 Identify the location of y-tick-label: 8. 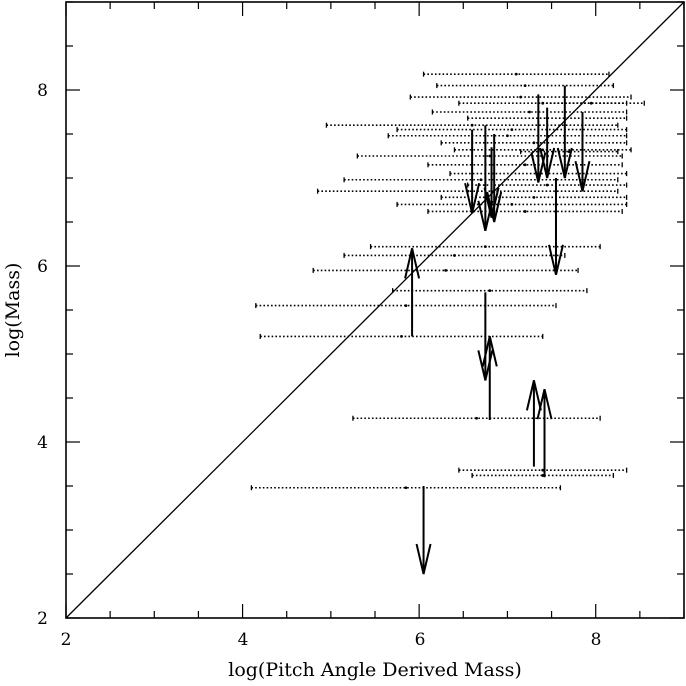
(42, 91).